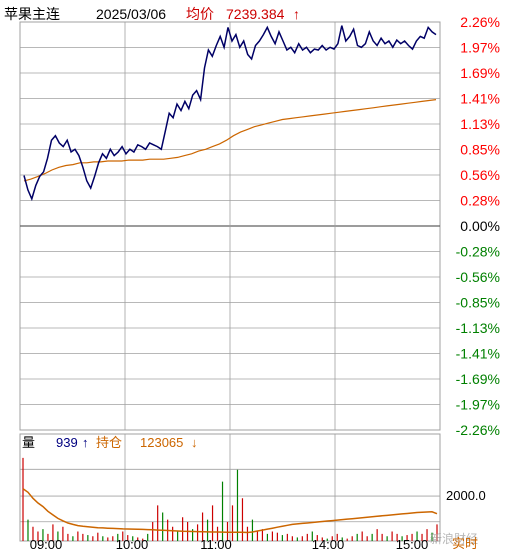 This screenshot has width=507, height=554. What do you see at coordinates (161, 442) in the screenshot?
I see `open-interest-value: 123065` at bounding box center [161, 442].